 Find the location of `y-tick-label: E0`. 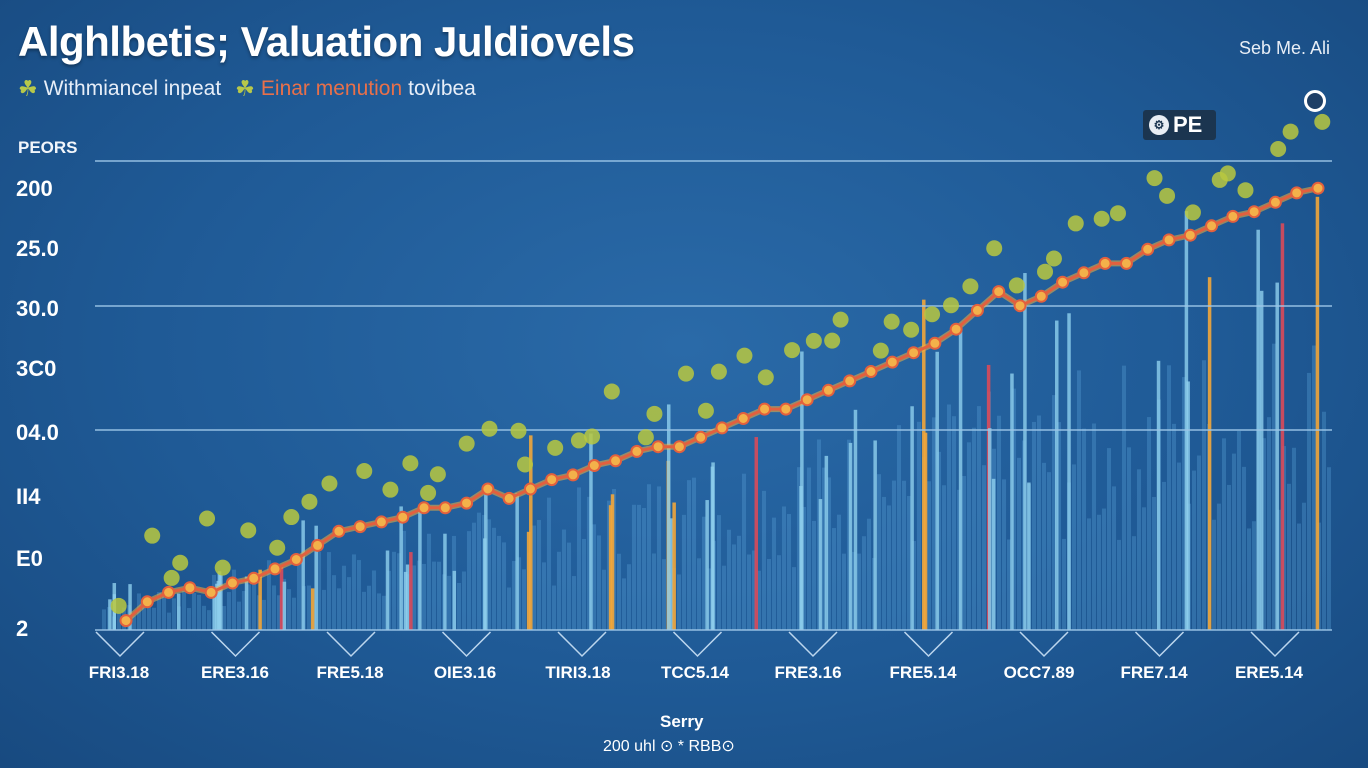

y-tick-label: E0 is located at coordinates (29, 558).